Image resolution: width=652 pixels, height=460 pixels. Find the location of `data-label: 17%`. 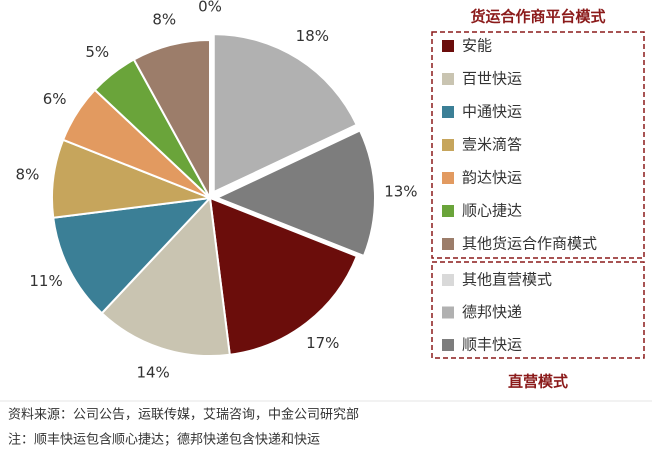

data-label: 17% is located at coordinates (322, 343).